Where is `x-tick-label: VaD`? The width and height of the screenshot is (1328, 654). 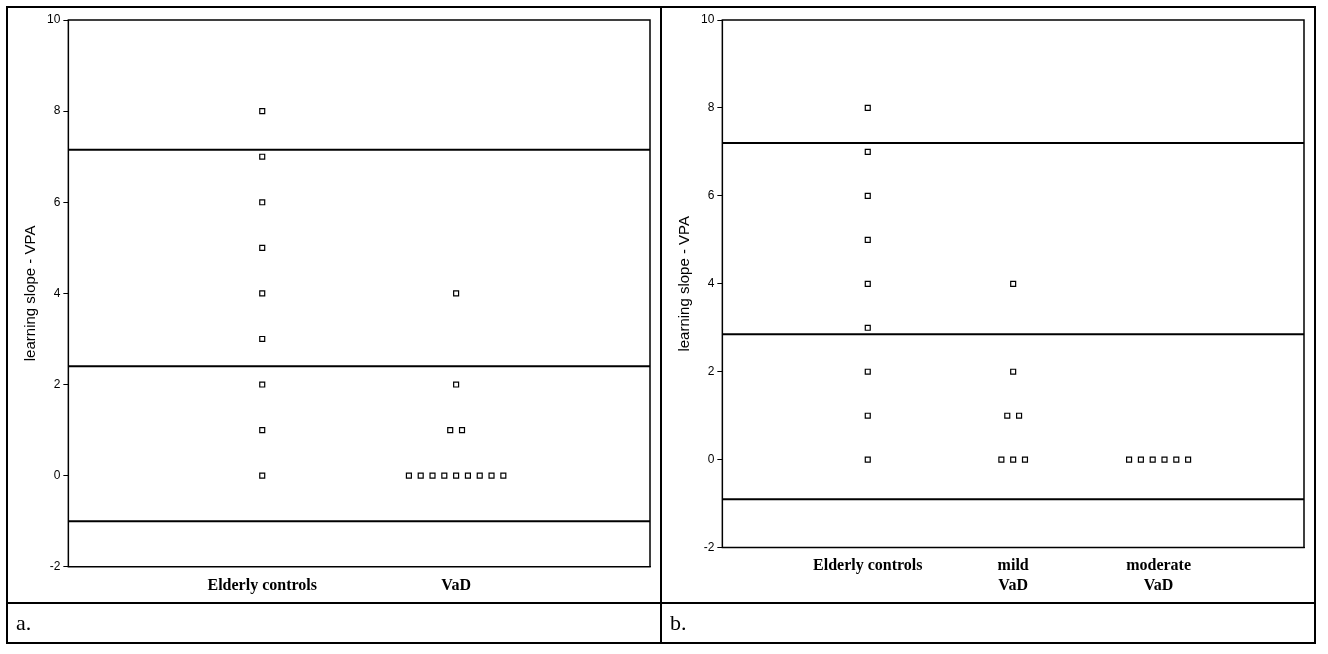
x-tick-label: VaD is located at coordinates (456, 584).